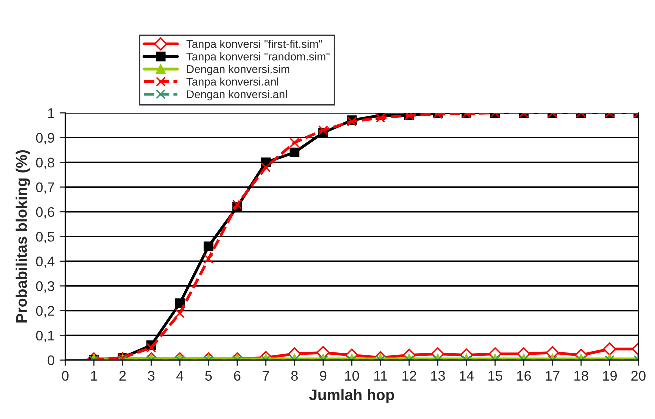 This screenshot has height=419, width=655. What do you see at coordinates (438, 376) in the screenshot?
I see `x-tick-label: 13` at bounding box center [438, 376].